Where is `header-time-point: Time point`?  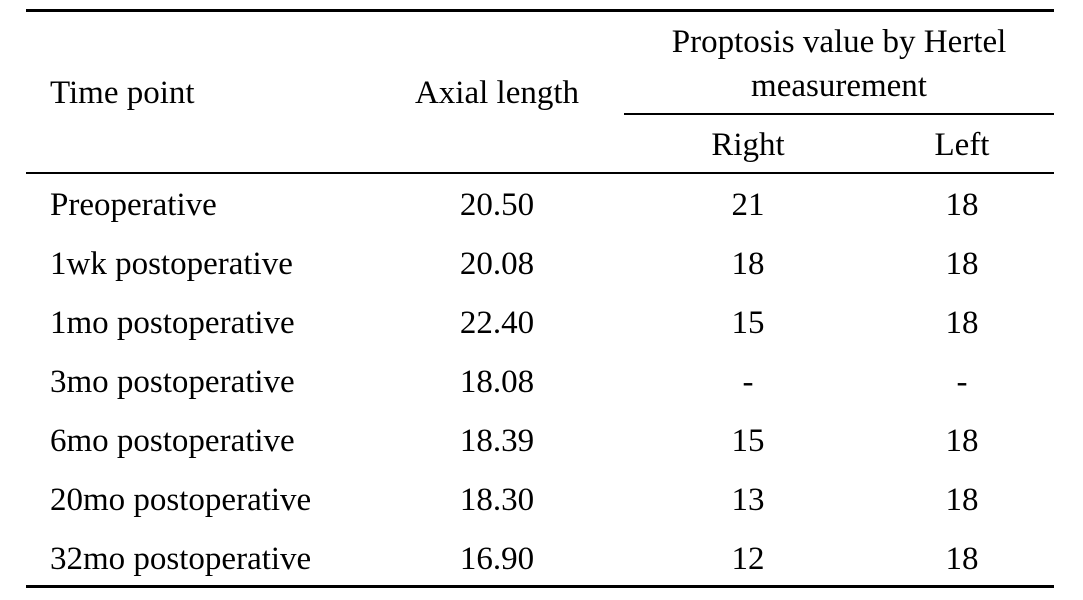
header-time-point: Time point is located at coordinates (122, 93).